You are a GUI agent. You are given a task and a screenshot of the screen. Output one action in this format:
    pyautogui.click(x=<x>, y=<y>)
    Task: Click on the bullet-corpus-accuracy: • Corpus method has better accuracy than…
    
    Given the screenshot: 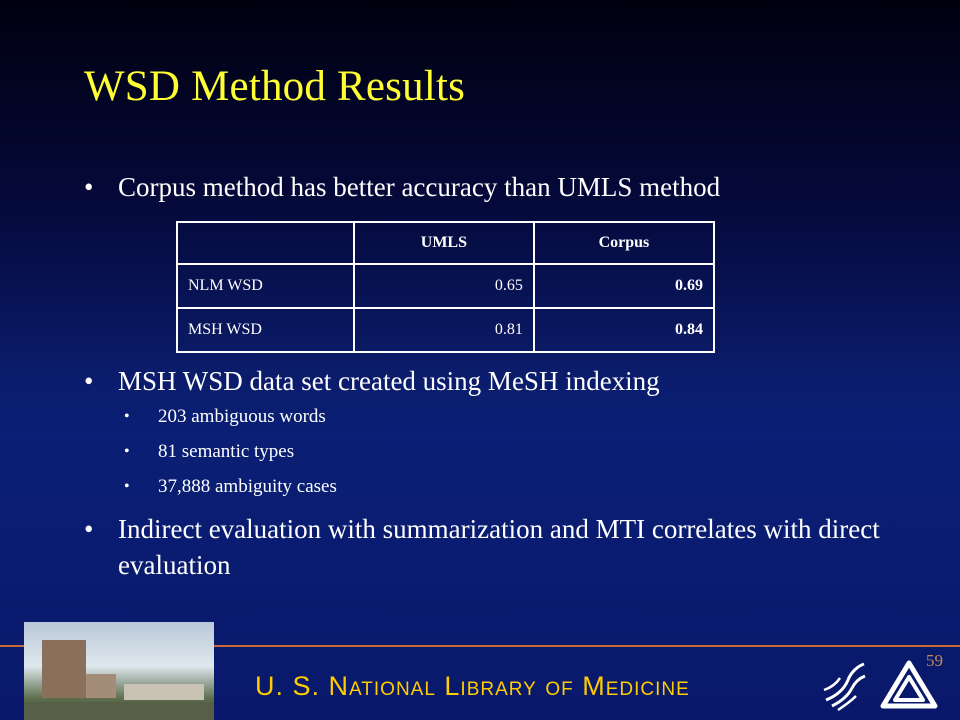 What is the action you would take?
    pyautogui.click(x=494, y=187)
    